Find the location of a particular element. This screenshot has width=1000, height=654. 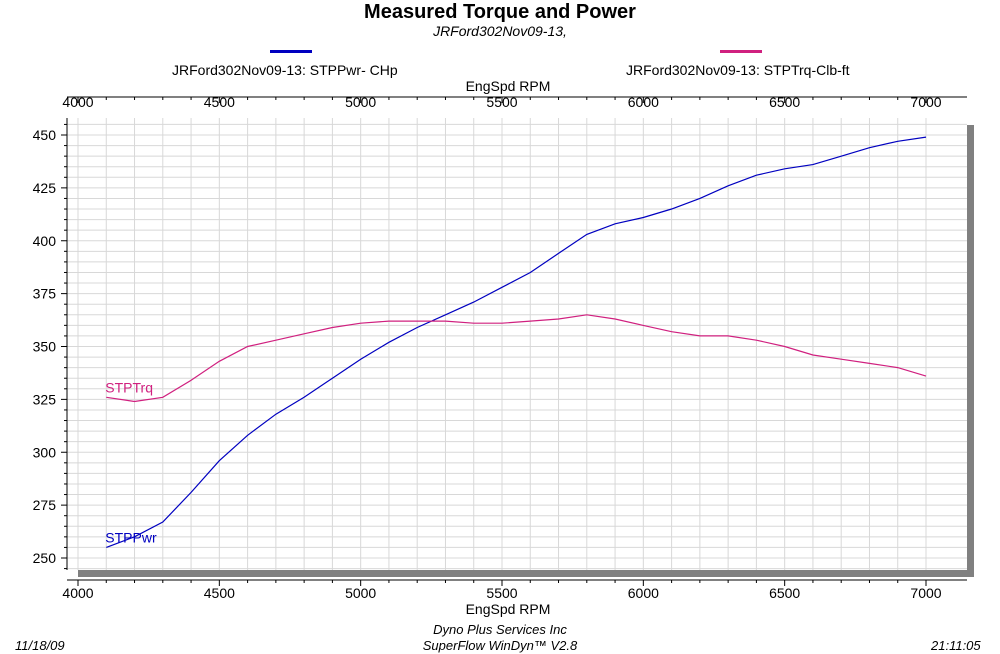

chart-subtitle: JRFord302Nov09-13, is located at coordinates (500, 31).